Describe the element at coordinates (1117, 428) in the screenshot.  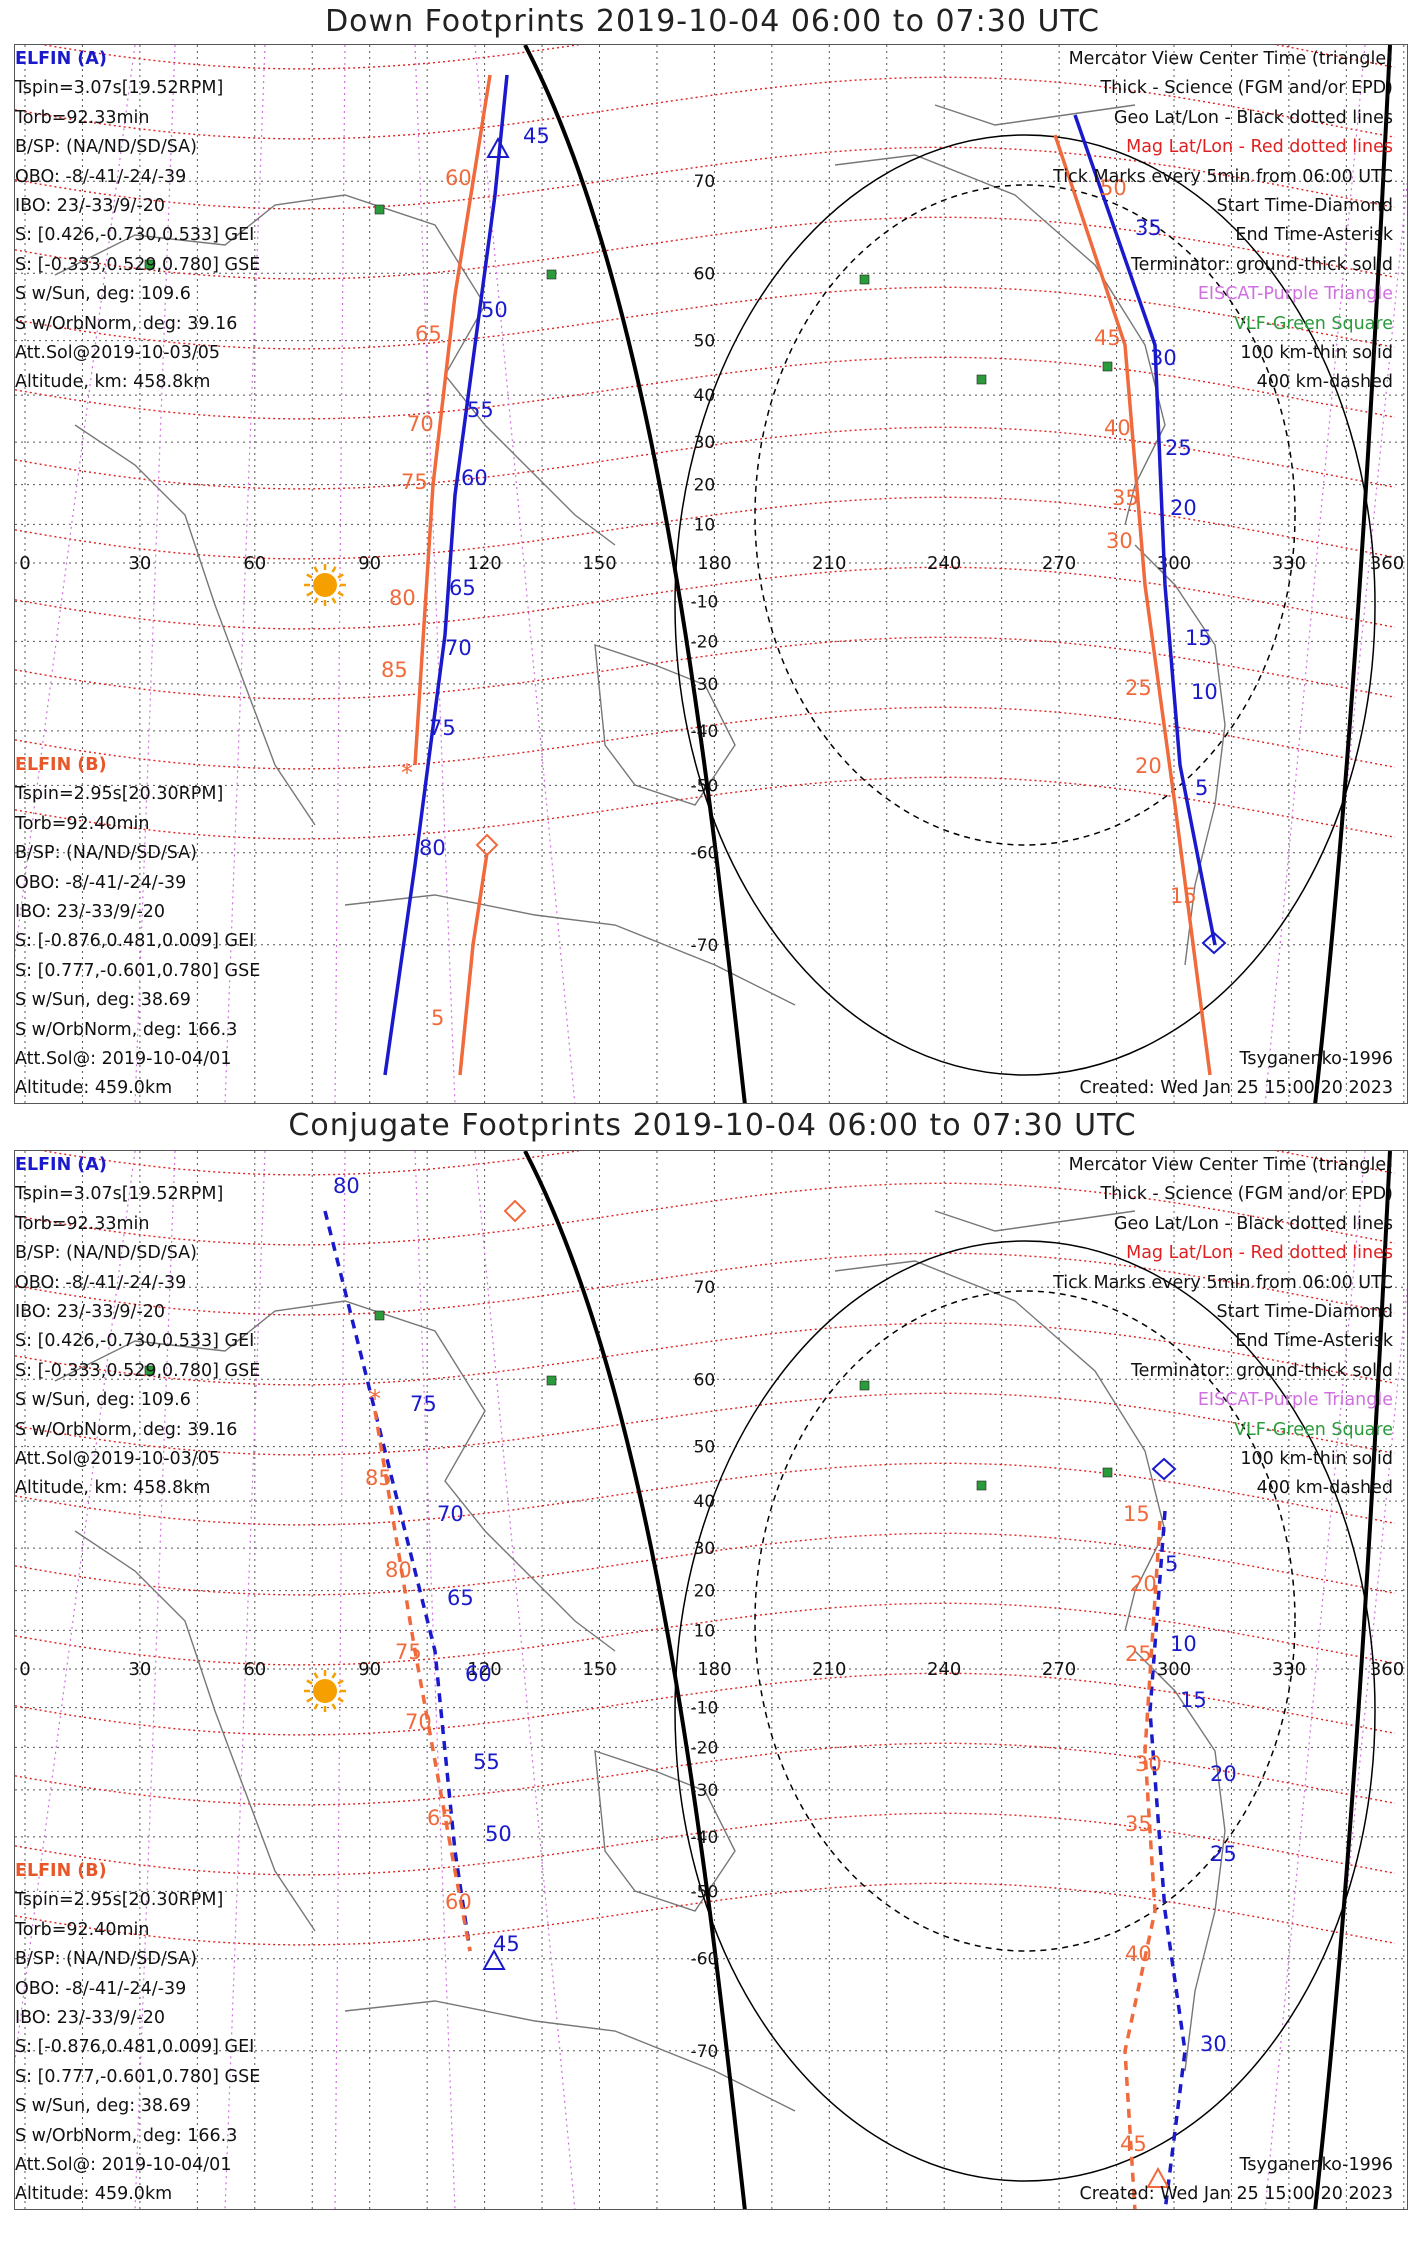
I see `track-time-label: 40` at that location.